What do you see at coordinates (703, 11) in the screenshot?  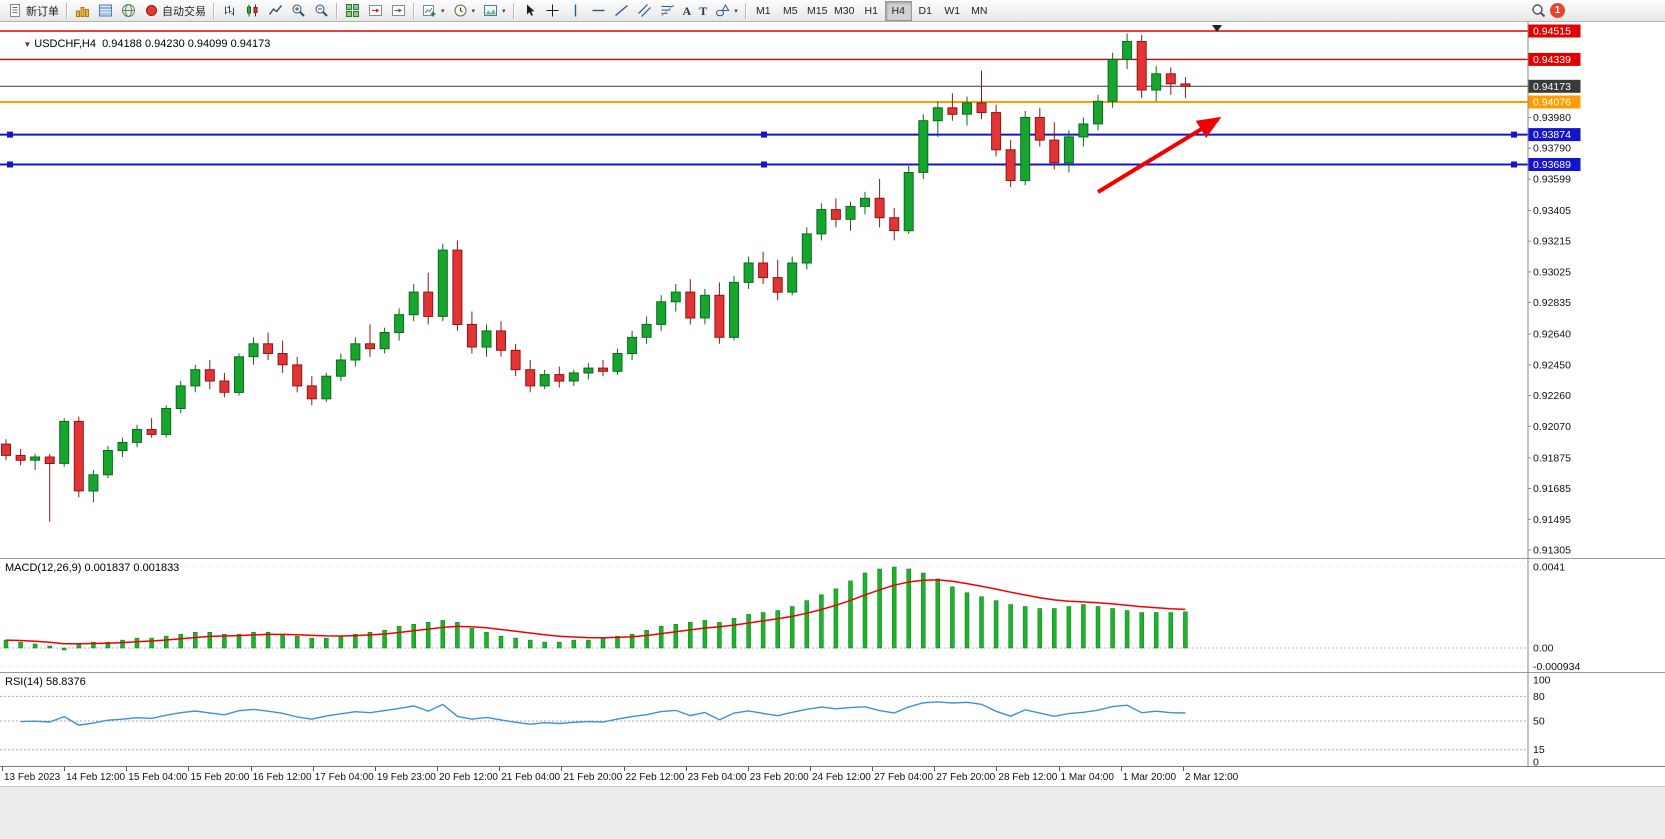 I see `label-tool-button: T` at bounding box center [703, 11].